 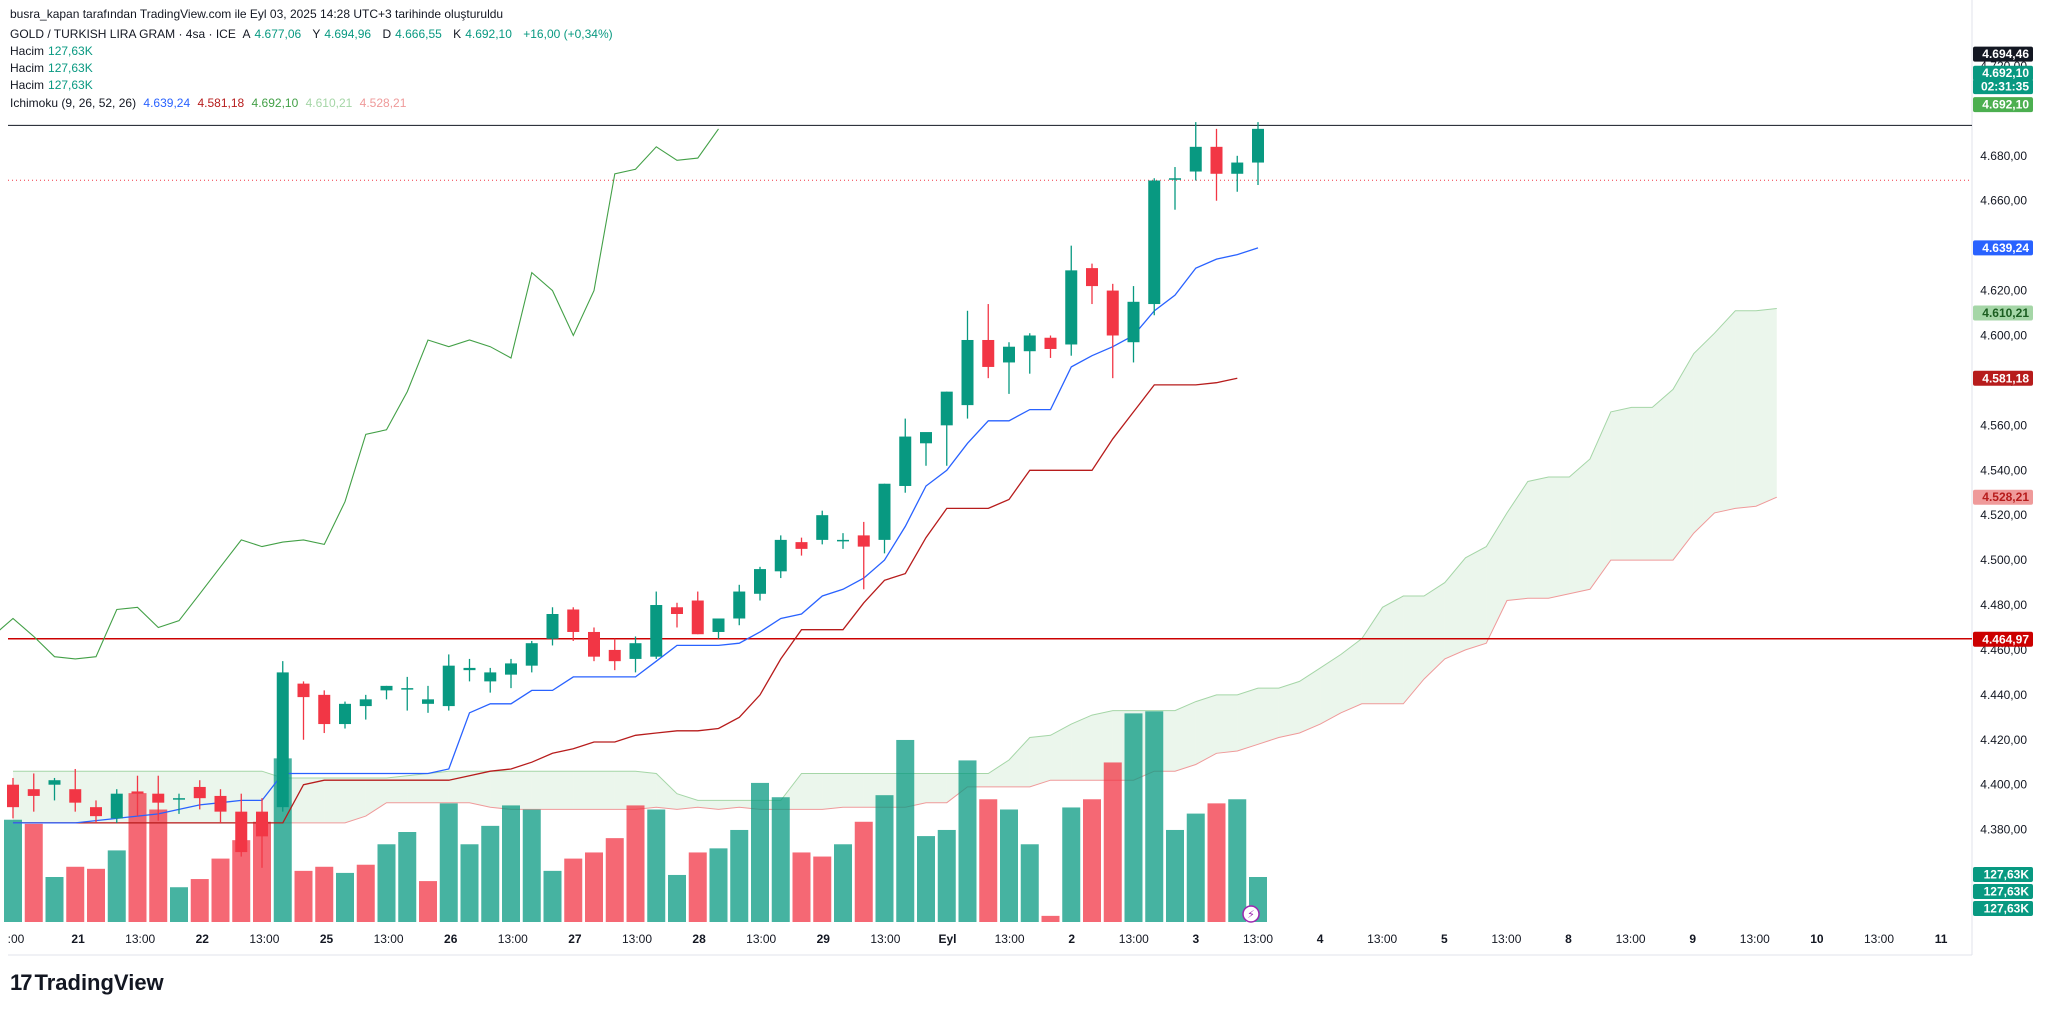 I want to click on volume-row-3: Hacim 127,63K, so click(x=51, y=85).